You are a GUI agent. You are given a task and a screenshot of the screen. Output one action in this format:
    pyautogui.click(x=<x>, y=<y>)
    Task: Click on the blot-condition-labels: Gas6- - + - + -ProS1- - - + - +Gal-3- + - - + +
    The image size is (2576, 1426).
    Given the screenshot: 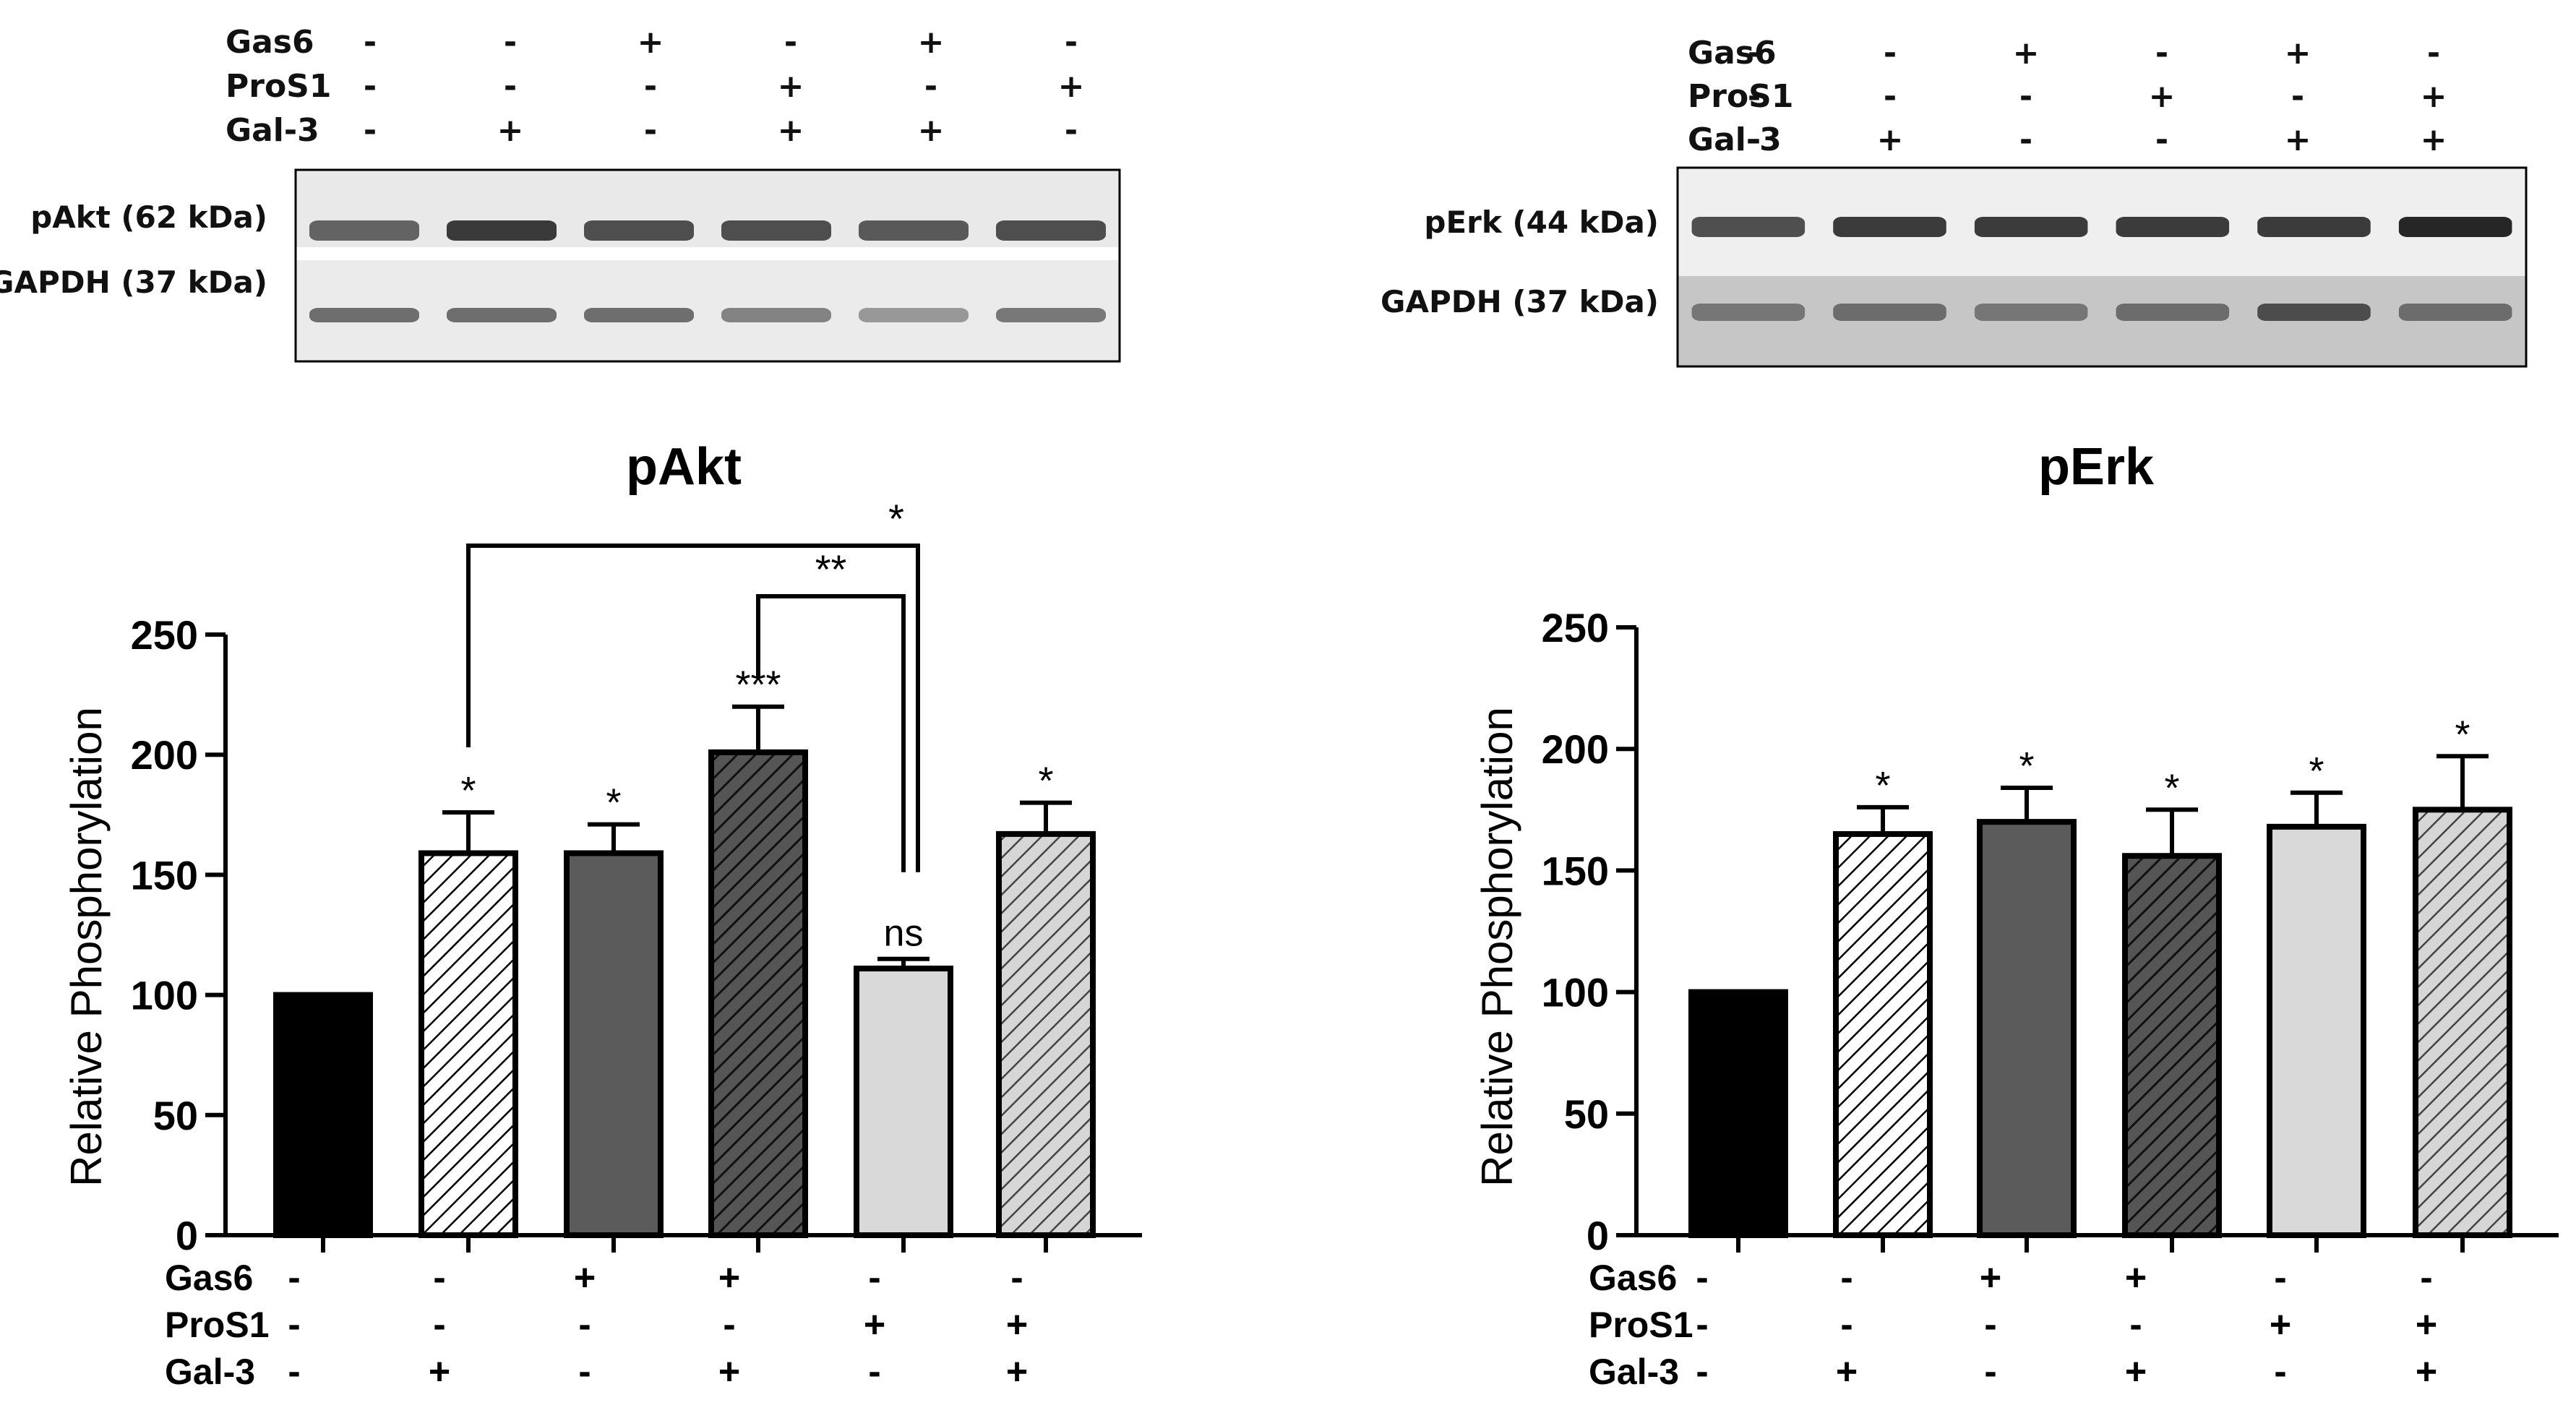 What is the action you would take?
    pyautogui.click(x=2068, y=96)
    